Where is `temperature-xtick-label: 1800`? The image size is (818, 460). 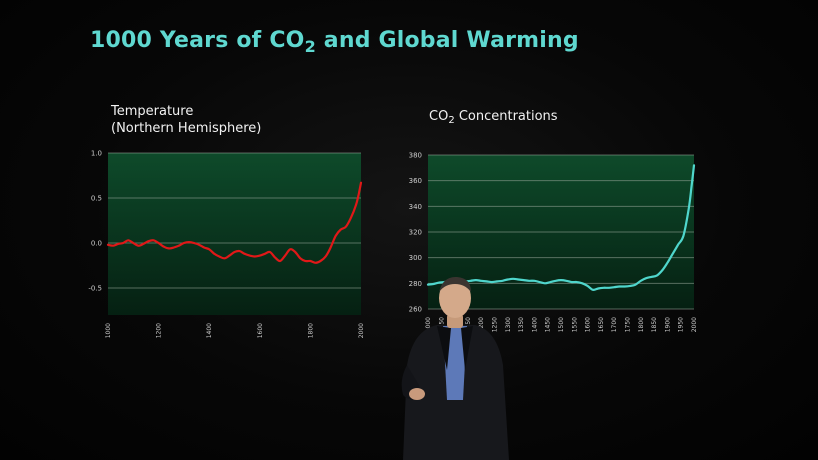 temperature-xtick-label: 1800 is located at coordinates (310, 330).